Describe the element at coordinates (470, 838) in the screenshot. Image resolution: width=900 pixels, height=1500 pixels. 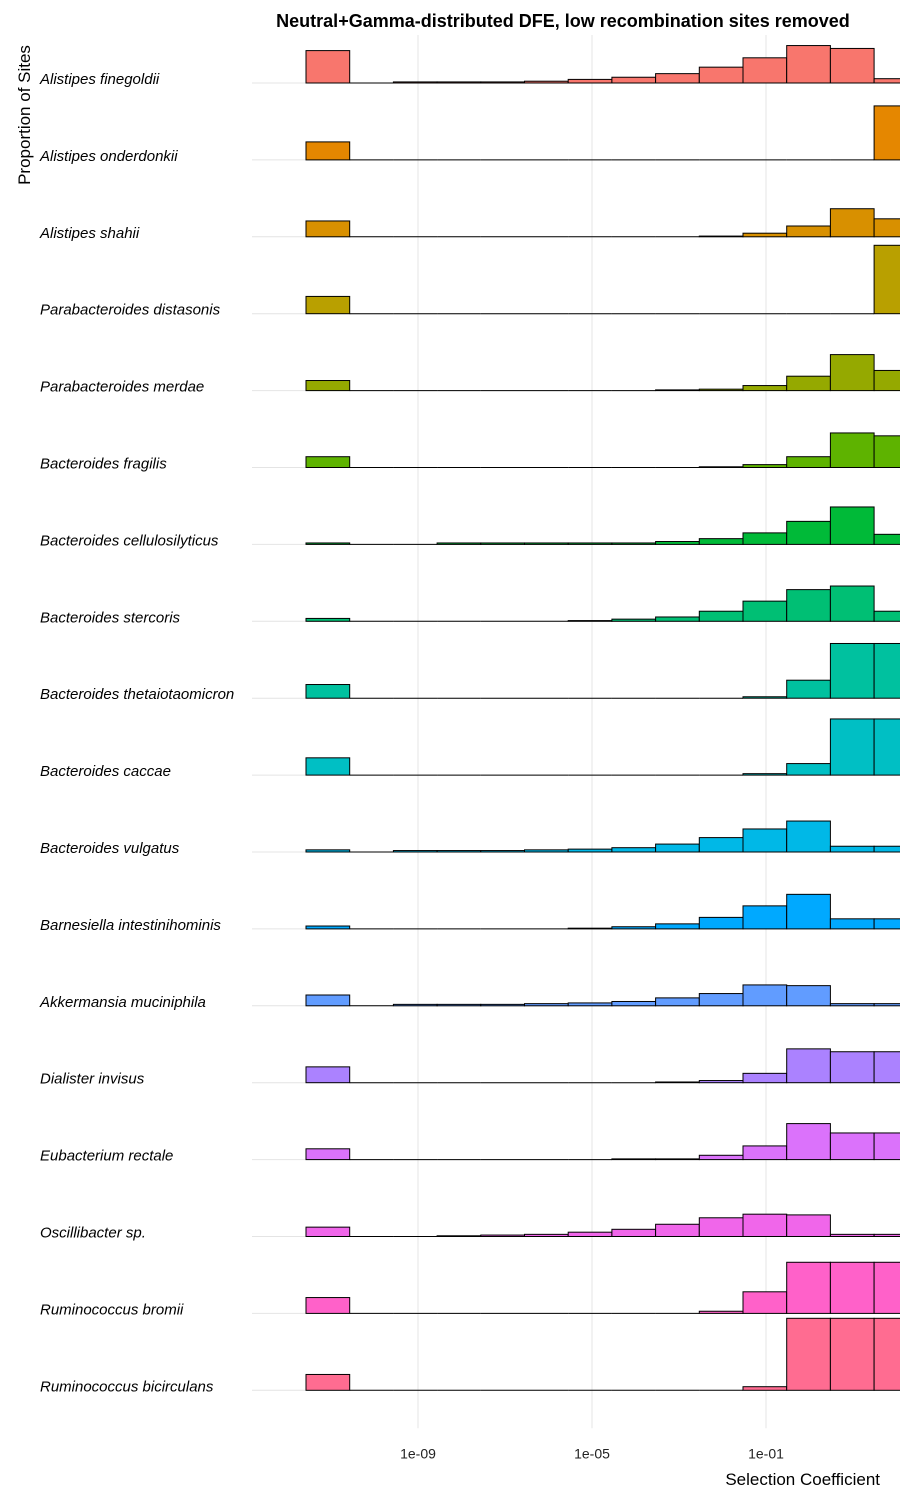
I see `series-row: Bacteroides vulgatus` at that location.